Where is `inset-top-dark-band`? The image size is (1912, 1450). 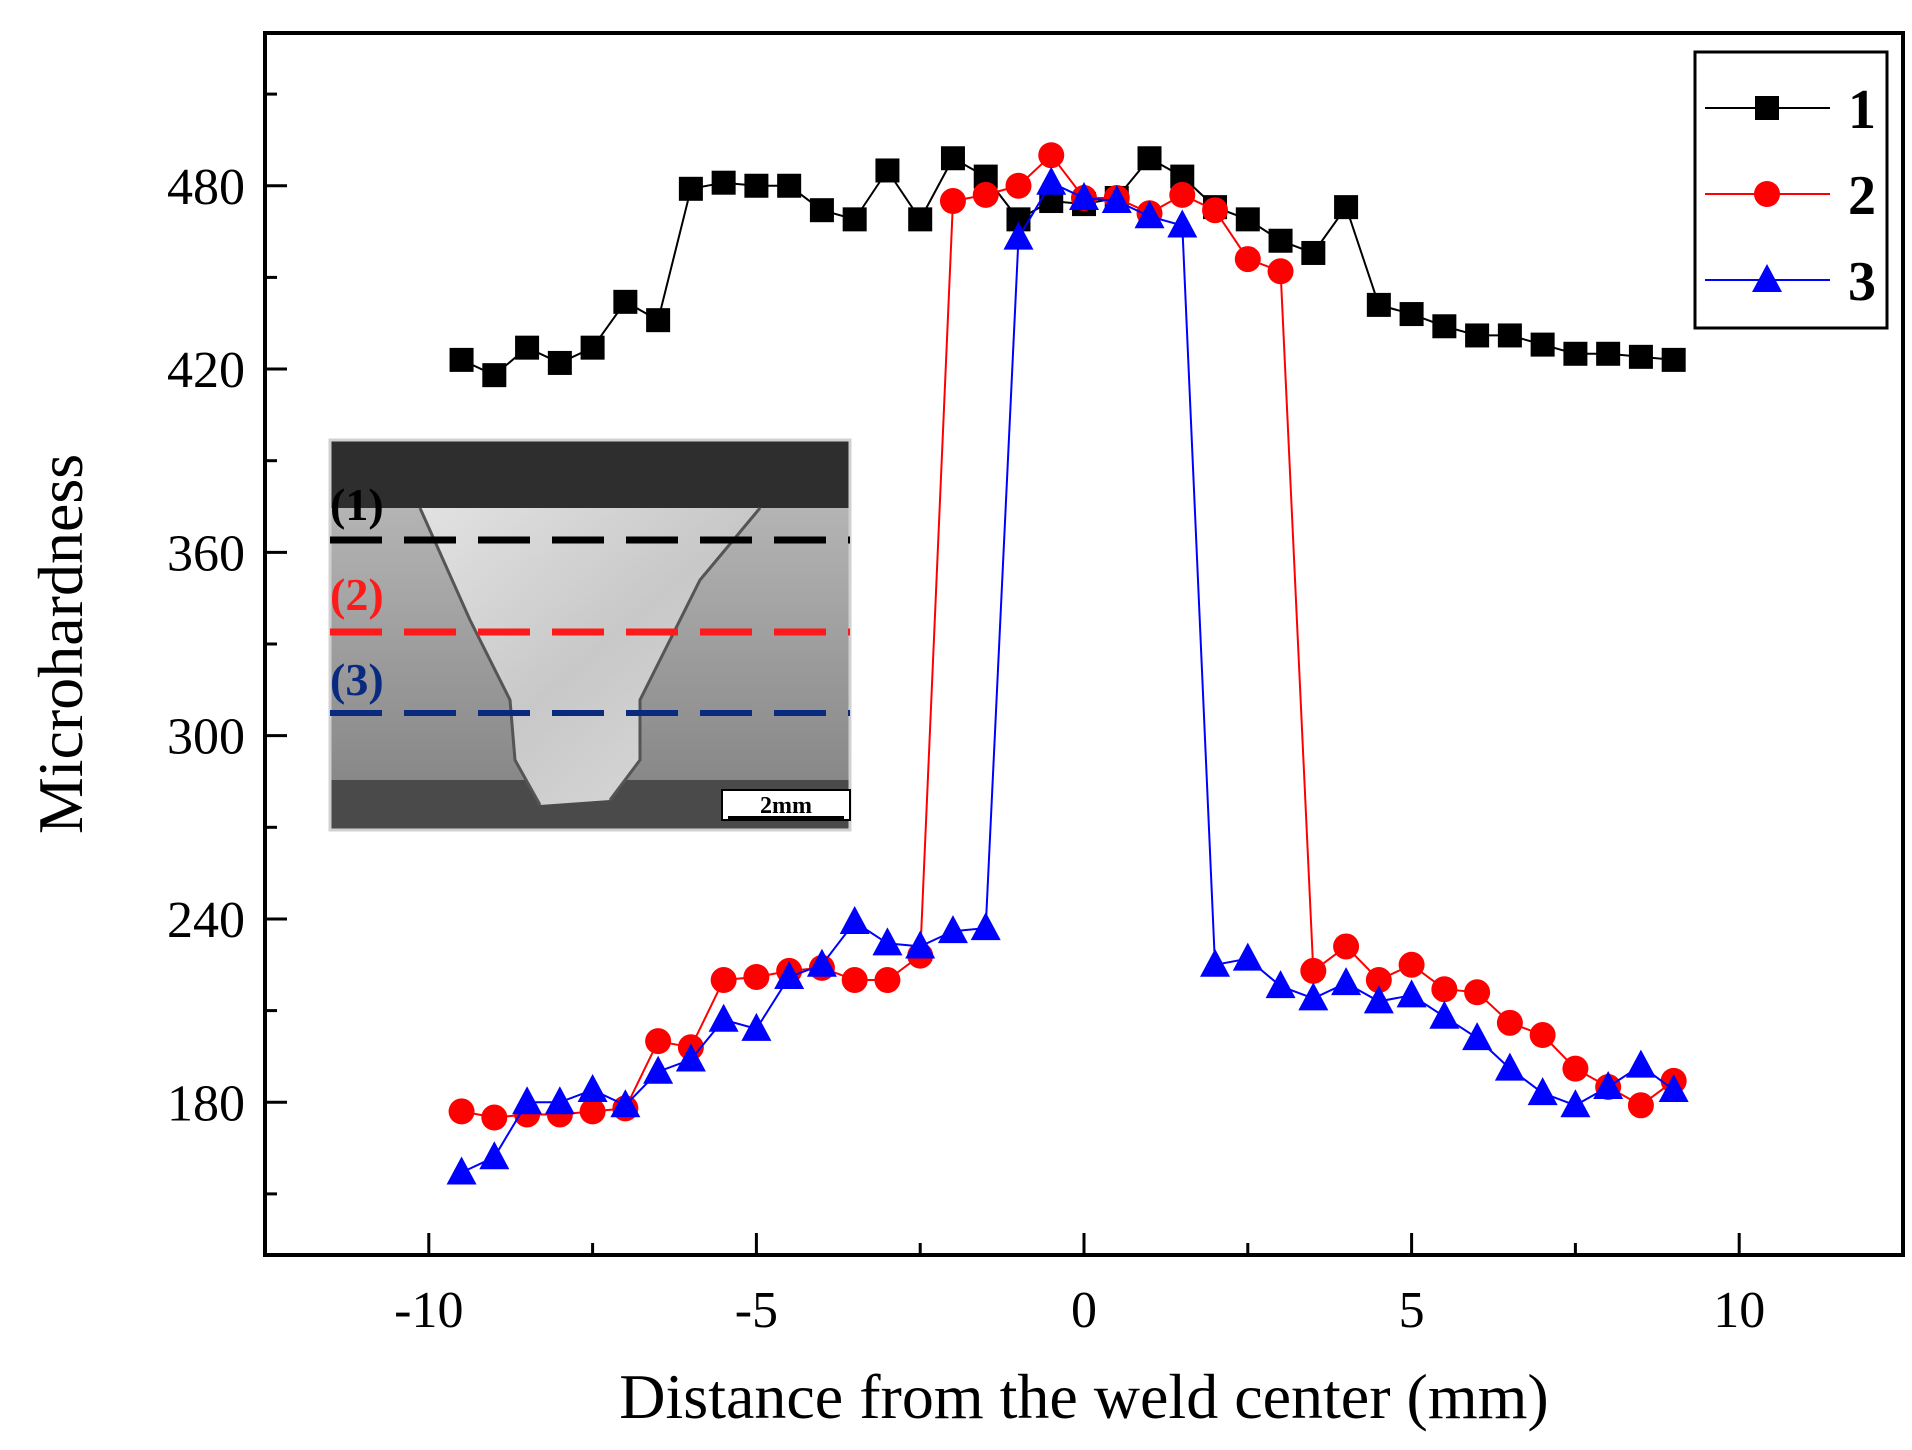
inset-top-dark-band is located at coordinates (590, 474).